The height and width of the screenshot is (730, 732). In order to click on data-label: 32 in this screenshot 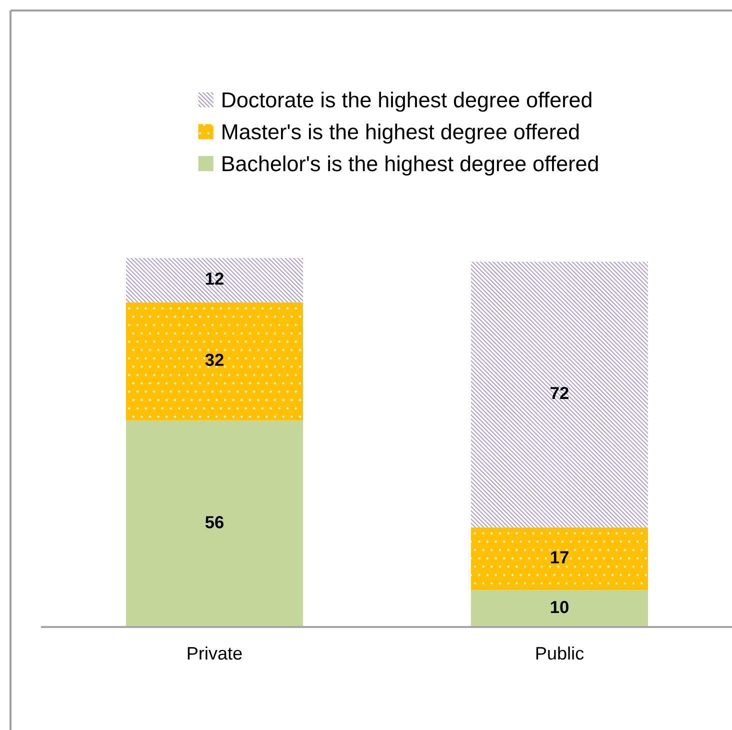, I will do `click(214, 360)`.